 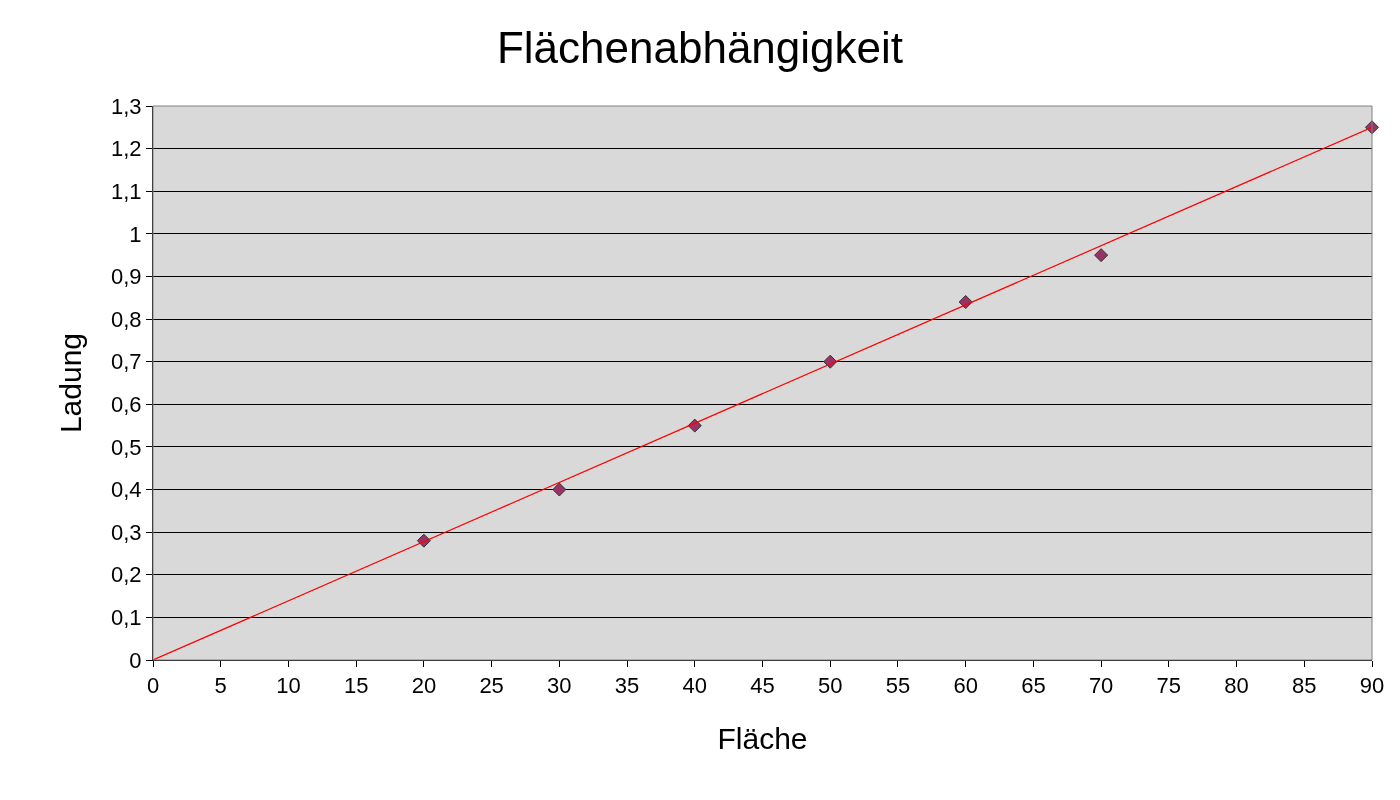 What do you see at coordinates (830, 686) in the screenshot?
I see `x-tick-label: 50` at bounding box center [830, 686].